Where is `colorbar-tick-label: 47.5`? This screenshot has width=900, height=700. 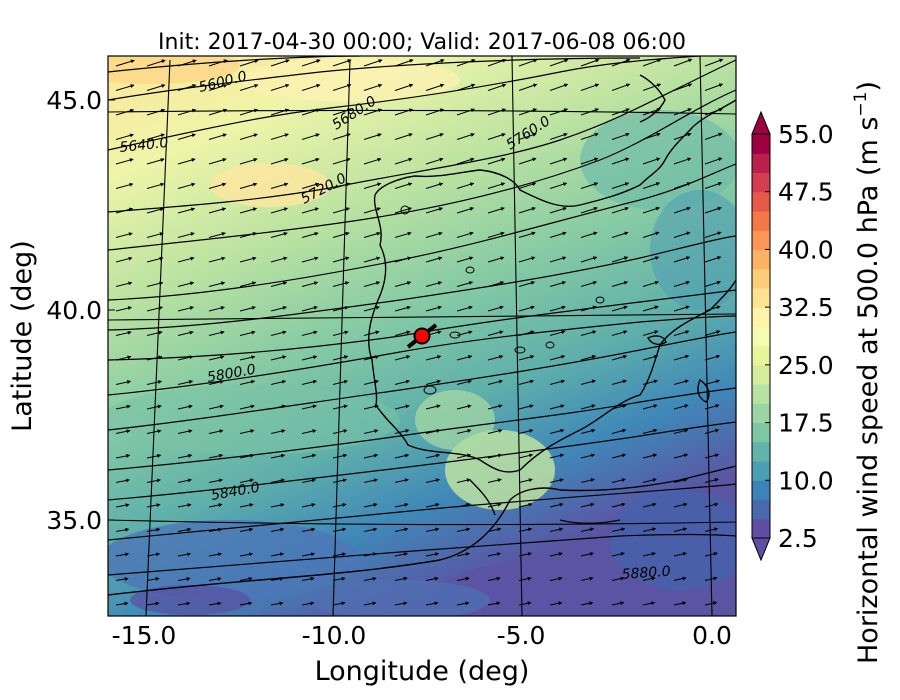
colorbar-tick-label: 47.5 is located at coordinates (806, 192).